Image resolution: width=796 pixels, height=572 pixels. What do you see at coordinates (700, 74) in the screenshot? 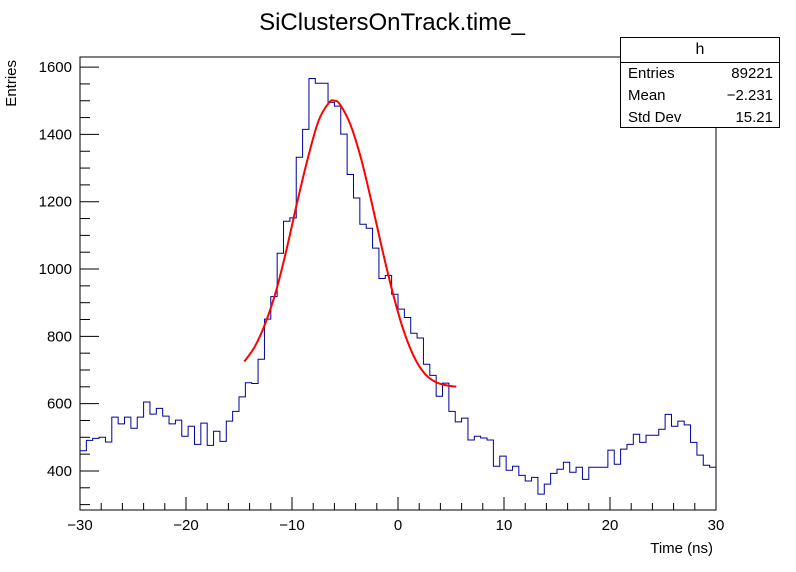
I see `stats-row-entries: Entries 89221` at bounding box center [700, 74].